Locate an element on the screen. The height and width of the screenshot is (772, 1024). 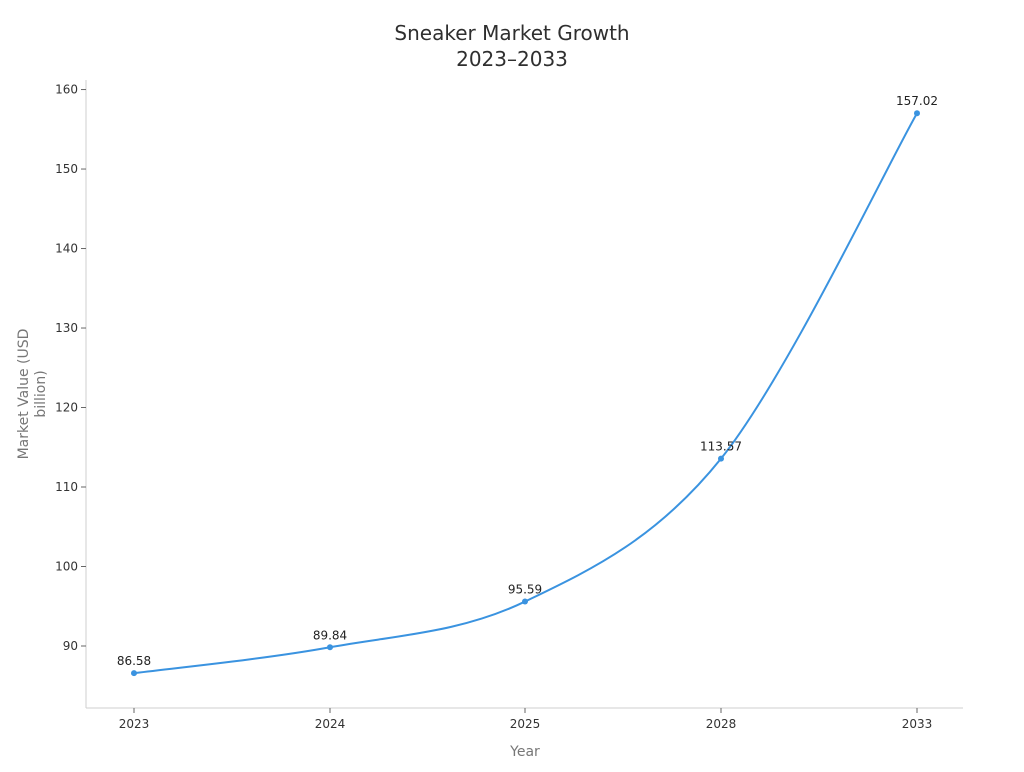
data-label: 113.57 is located at coordinates (721, 447).